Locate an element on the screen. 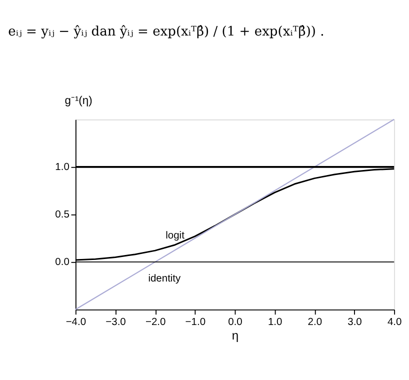  x-axis-title: η is located at coordinates (235, 335).